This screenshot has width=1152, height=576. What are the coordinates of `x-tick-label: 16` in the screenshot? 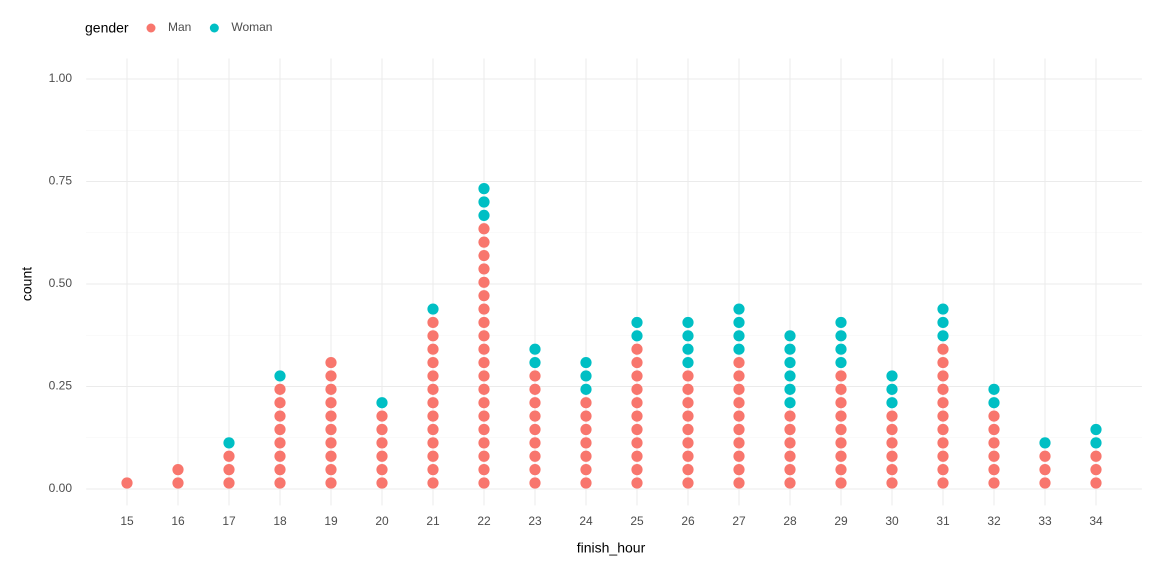 It's located at (178, 521).